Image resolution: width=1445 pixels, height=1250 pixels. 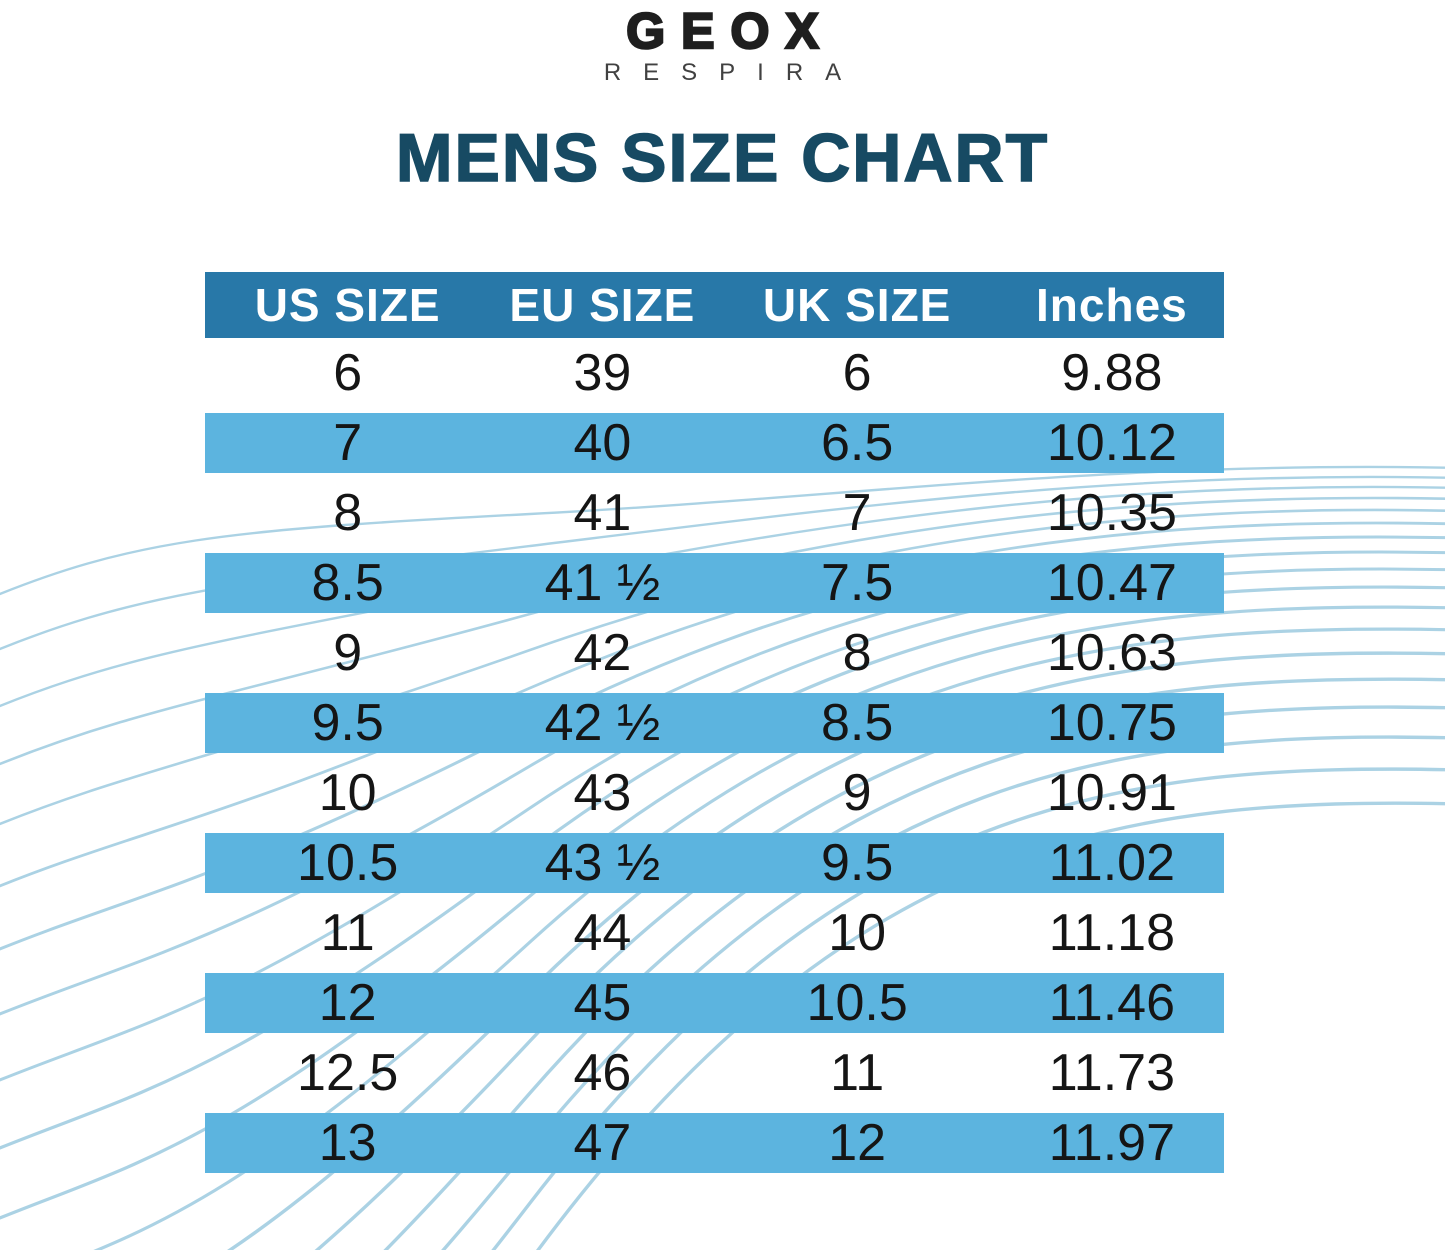 I want to click on table-cell: 11.18, so click(x=1112, y=933).